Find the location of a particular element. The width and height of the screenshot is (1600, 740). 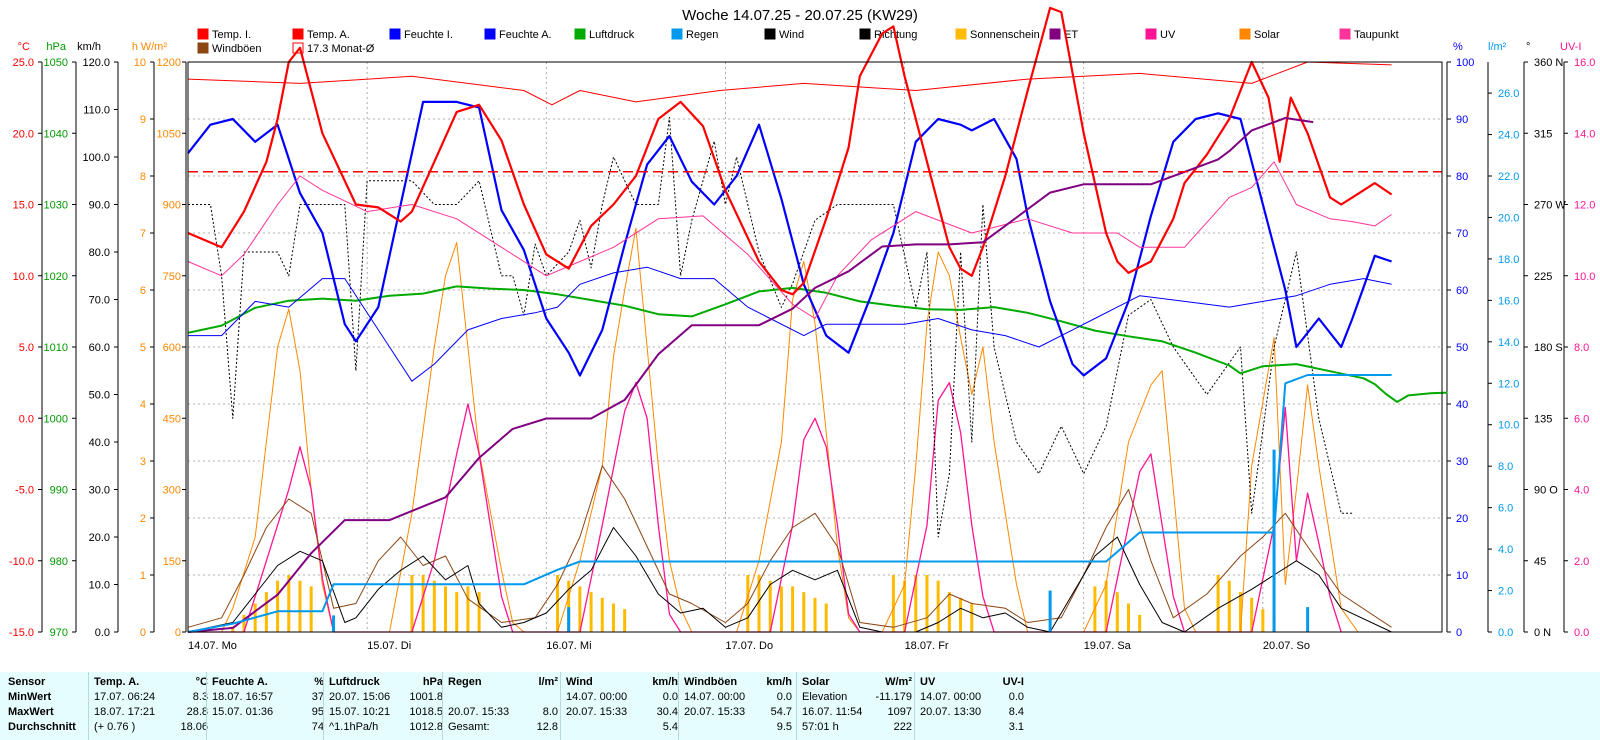

stats-cell: 0.0 is located at coordinates (670, 697).